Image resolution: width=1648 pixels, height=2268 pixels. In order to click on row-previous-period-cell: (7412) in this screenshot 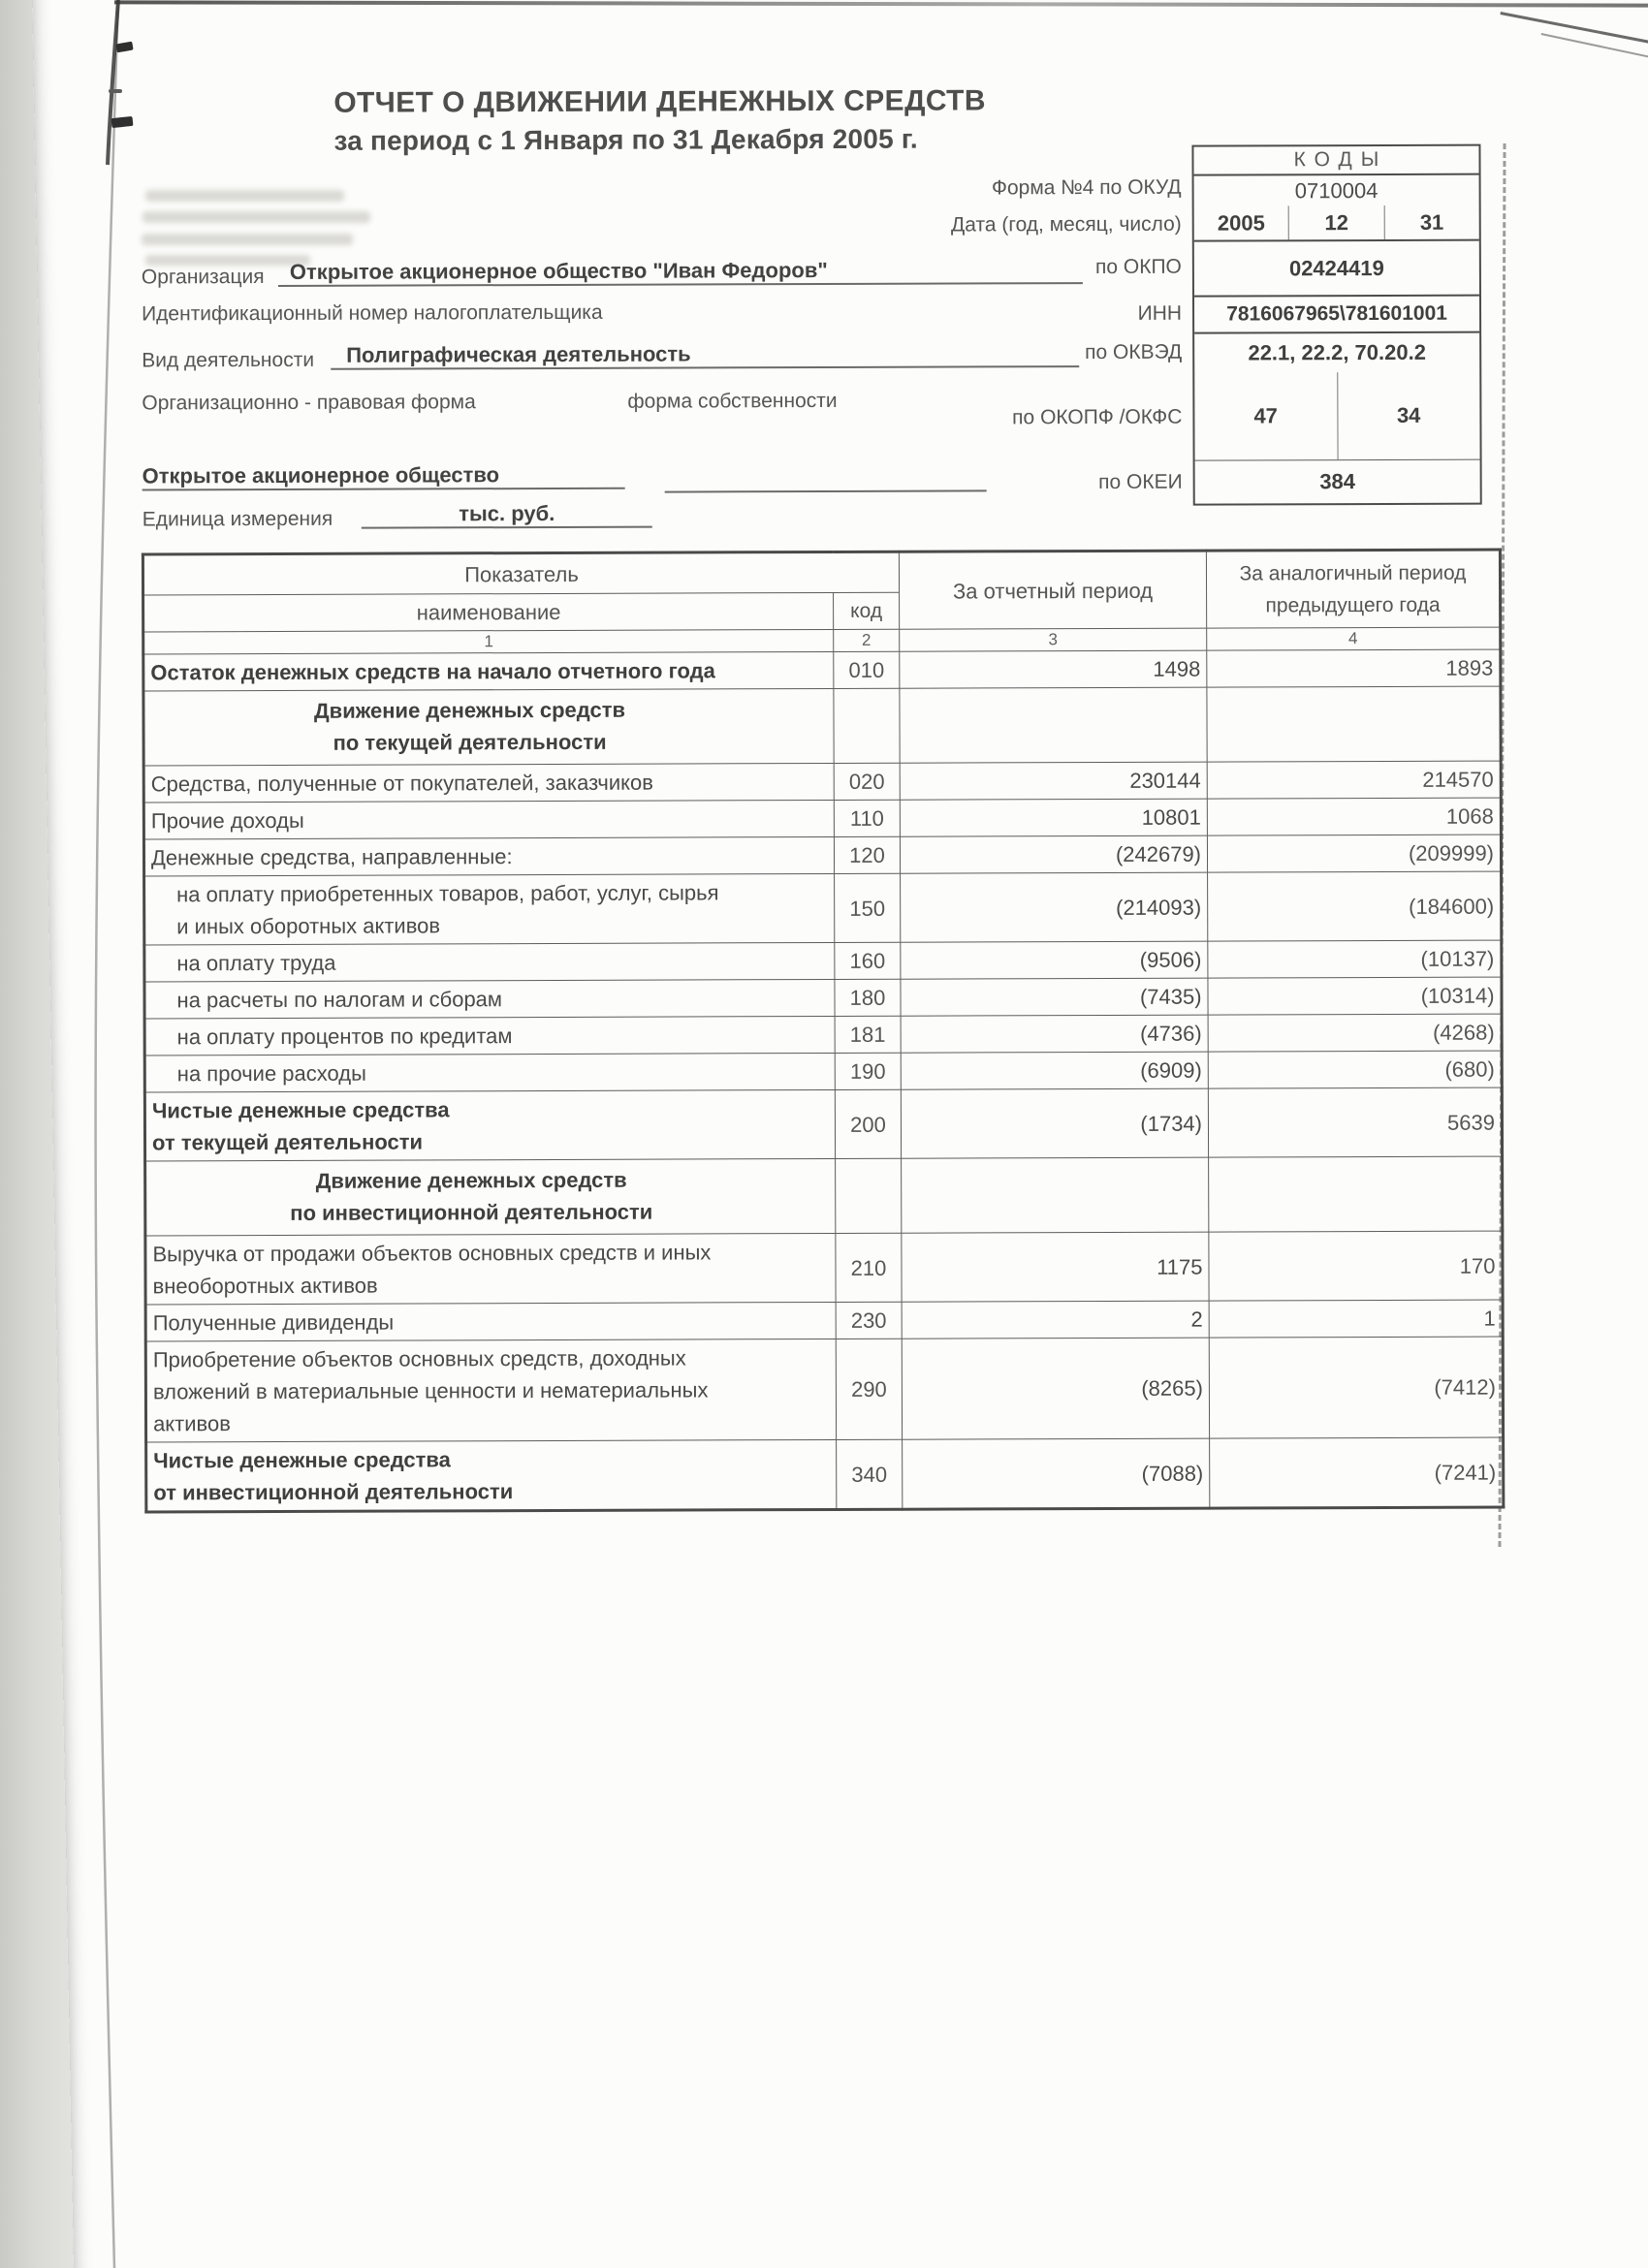, I will do `click(1356, 1388)`.